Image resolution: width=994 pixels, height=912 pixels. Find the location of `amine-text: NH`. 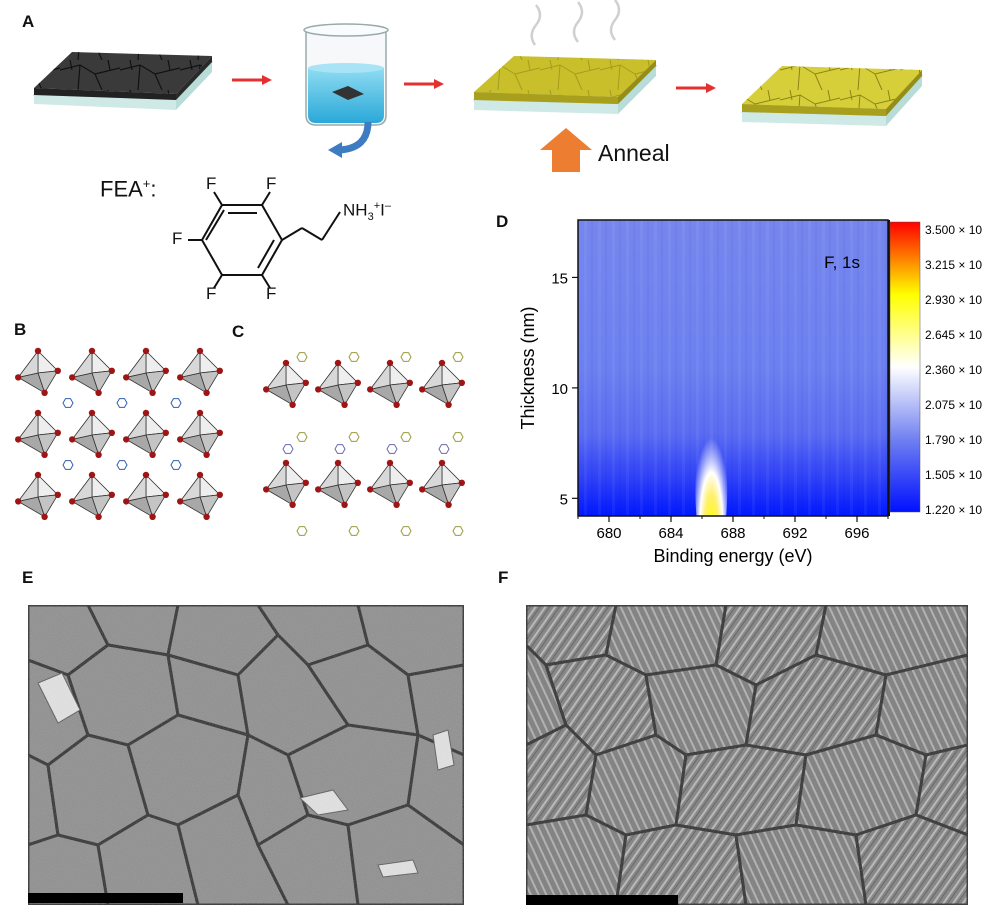

amine-text: NH is located at coordinates (355, 210).